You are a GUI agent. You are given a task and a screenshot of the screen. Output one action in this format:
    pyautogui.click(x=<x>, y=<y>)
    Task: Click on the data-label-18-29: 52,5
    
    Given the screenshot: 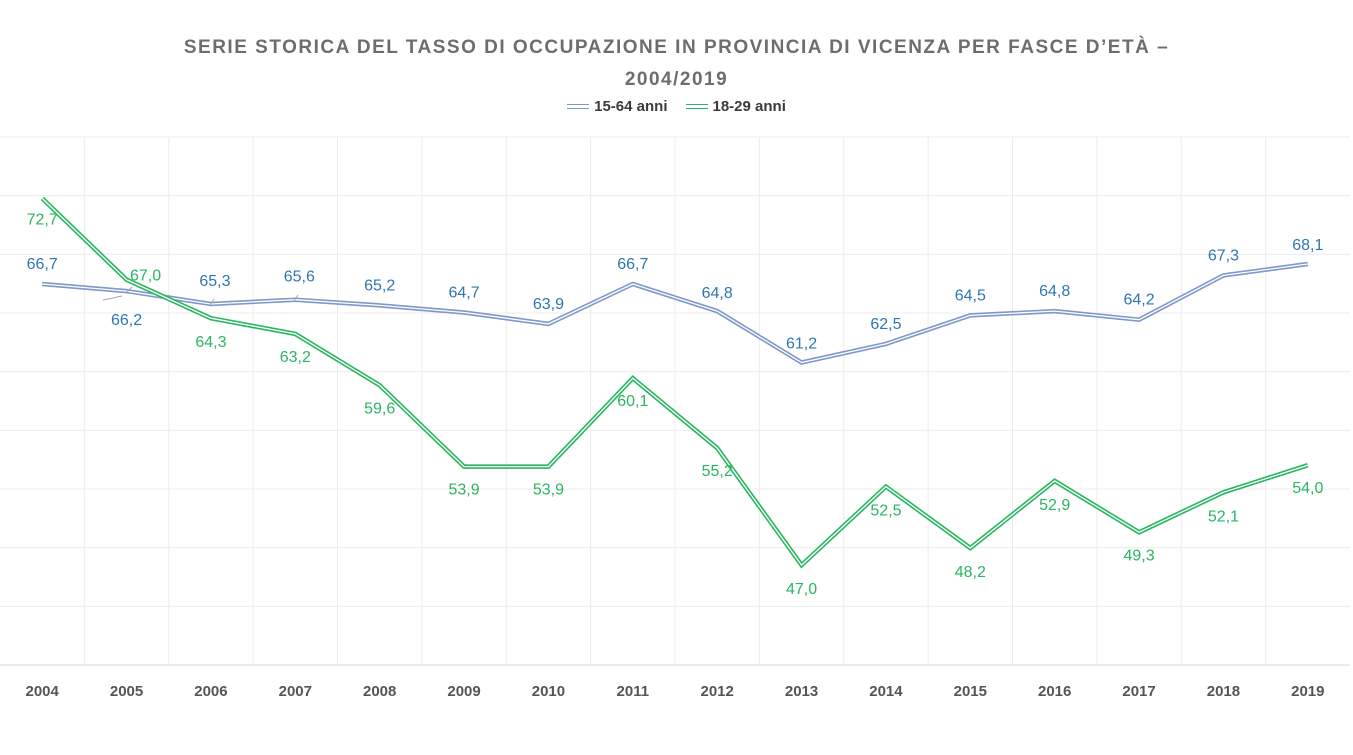 What is the action you would take?
    pyautogui.click(x=885, y=511)
    